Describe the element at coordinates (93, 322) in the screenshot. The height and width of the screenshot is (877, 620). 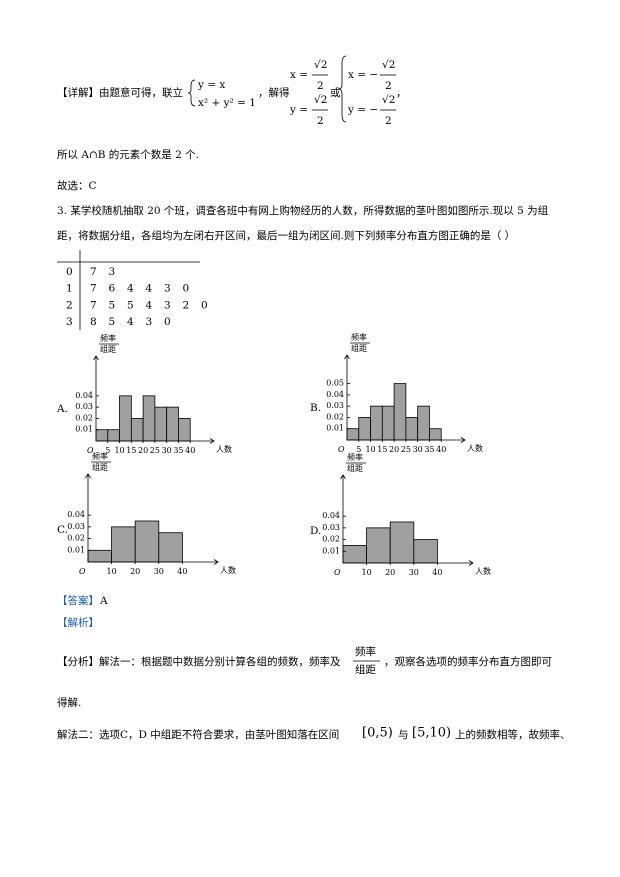
I see `leaf: 8` at that location.